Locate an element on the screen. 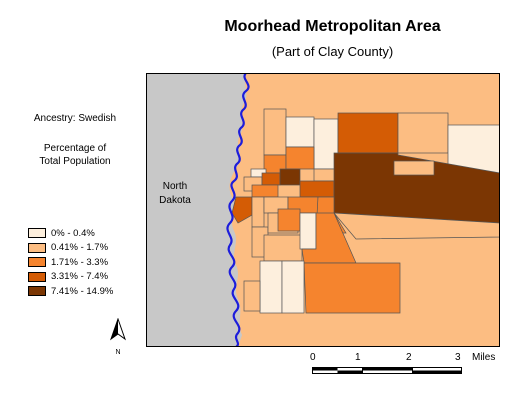  scale-tick-label: 0 is located at coordinates (313, 357).